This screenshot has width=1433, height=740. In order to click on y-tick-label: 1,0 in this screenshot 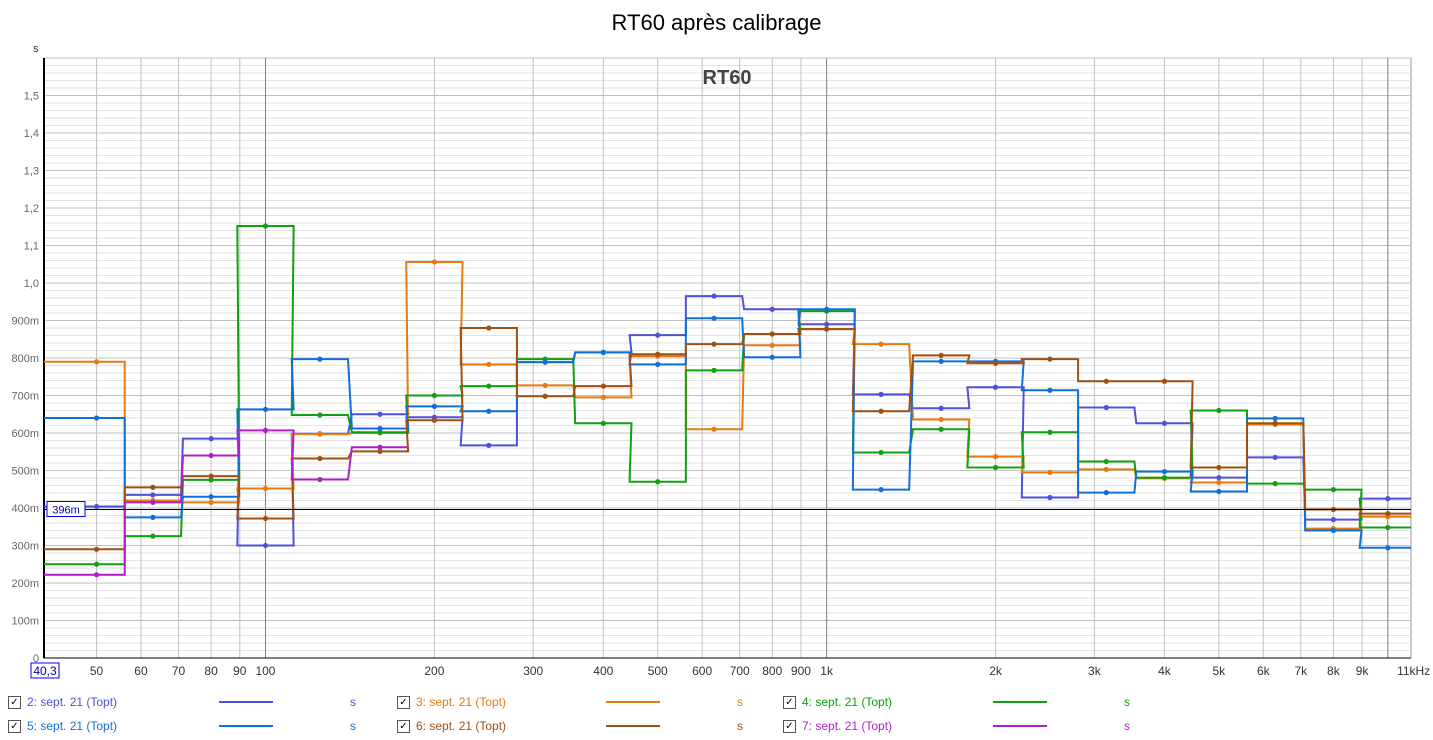, I will do `click(31, 284)`.